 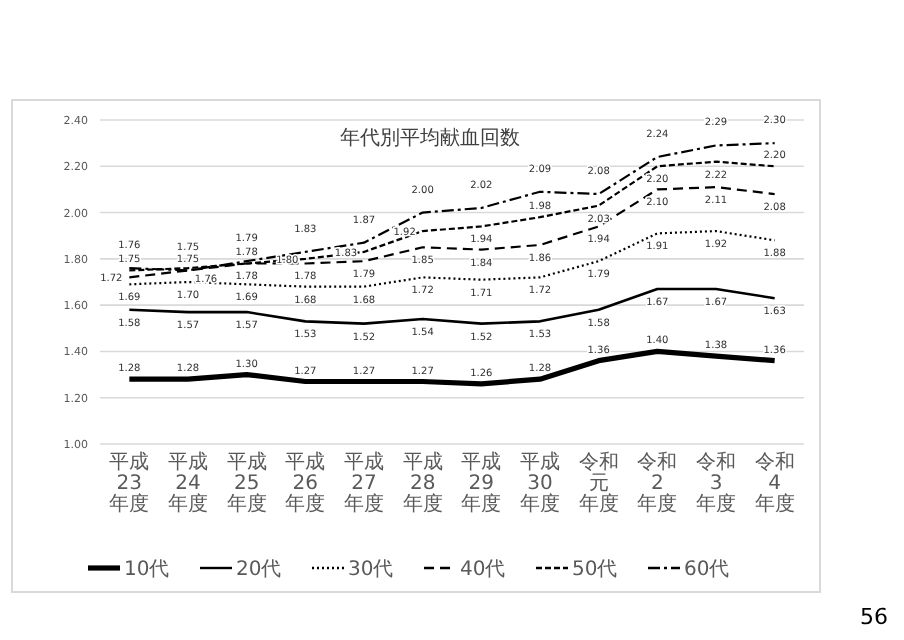 What do you see at coordinates (707, 570) in the screenshot?
I see `legend-label: 60代` at bounding box center [707, 570].